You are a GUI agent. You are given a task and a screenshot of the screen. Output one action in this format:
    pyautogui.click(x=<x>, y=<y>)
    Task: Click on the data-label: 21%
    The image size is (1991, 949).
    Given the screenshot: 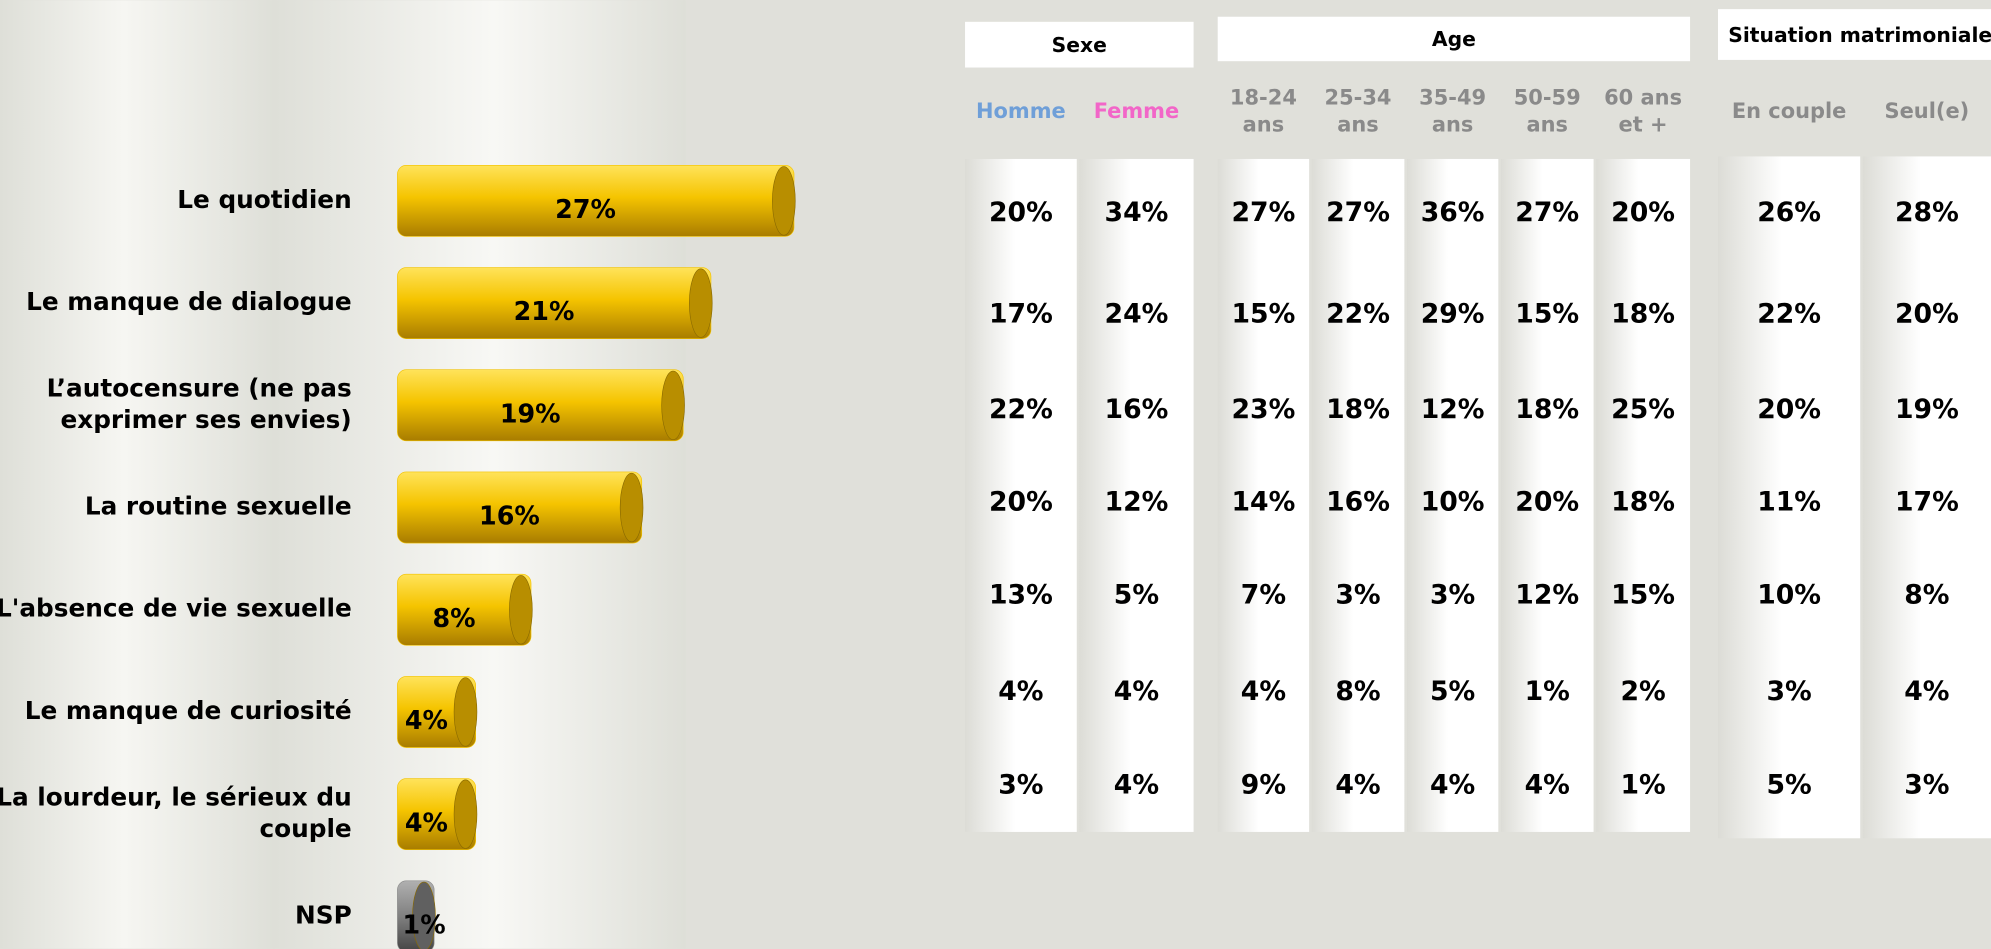 What is the action you would take?
    pyautogui.click(x=544, y=311)
    